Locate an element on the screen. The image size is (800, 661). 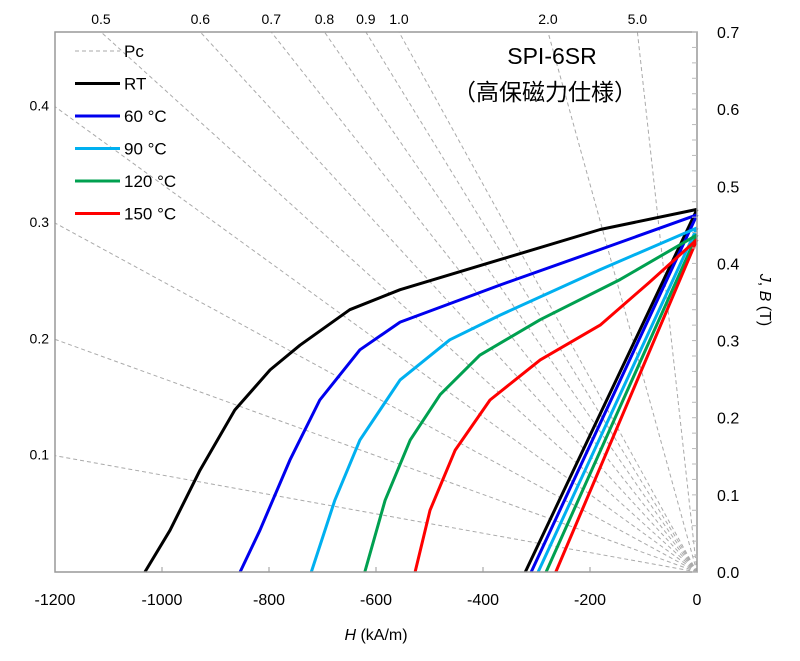
x-tick-label: -800 is located at coordinates (269, 600).